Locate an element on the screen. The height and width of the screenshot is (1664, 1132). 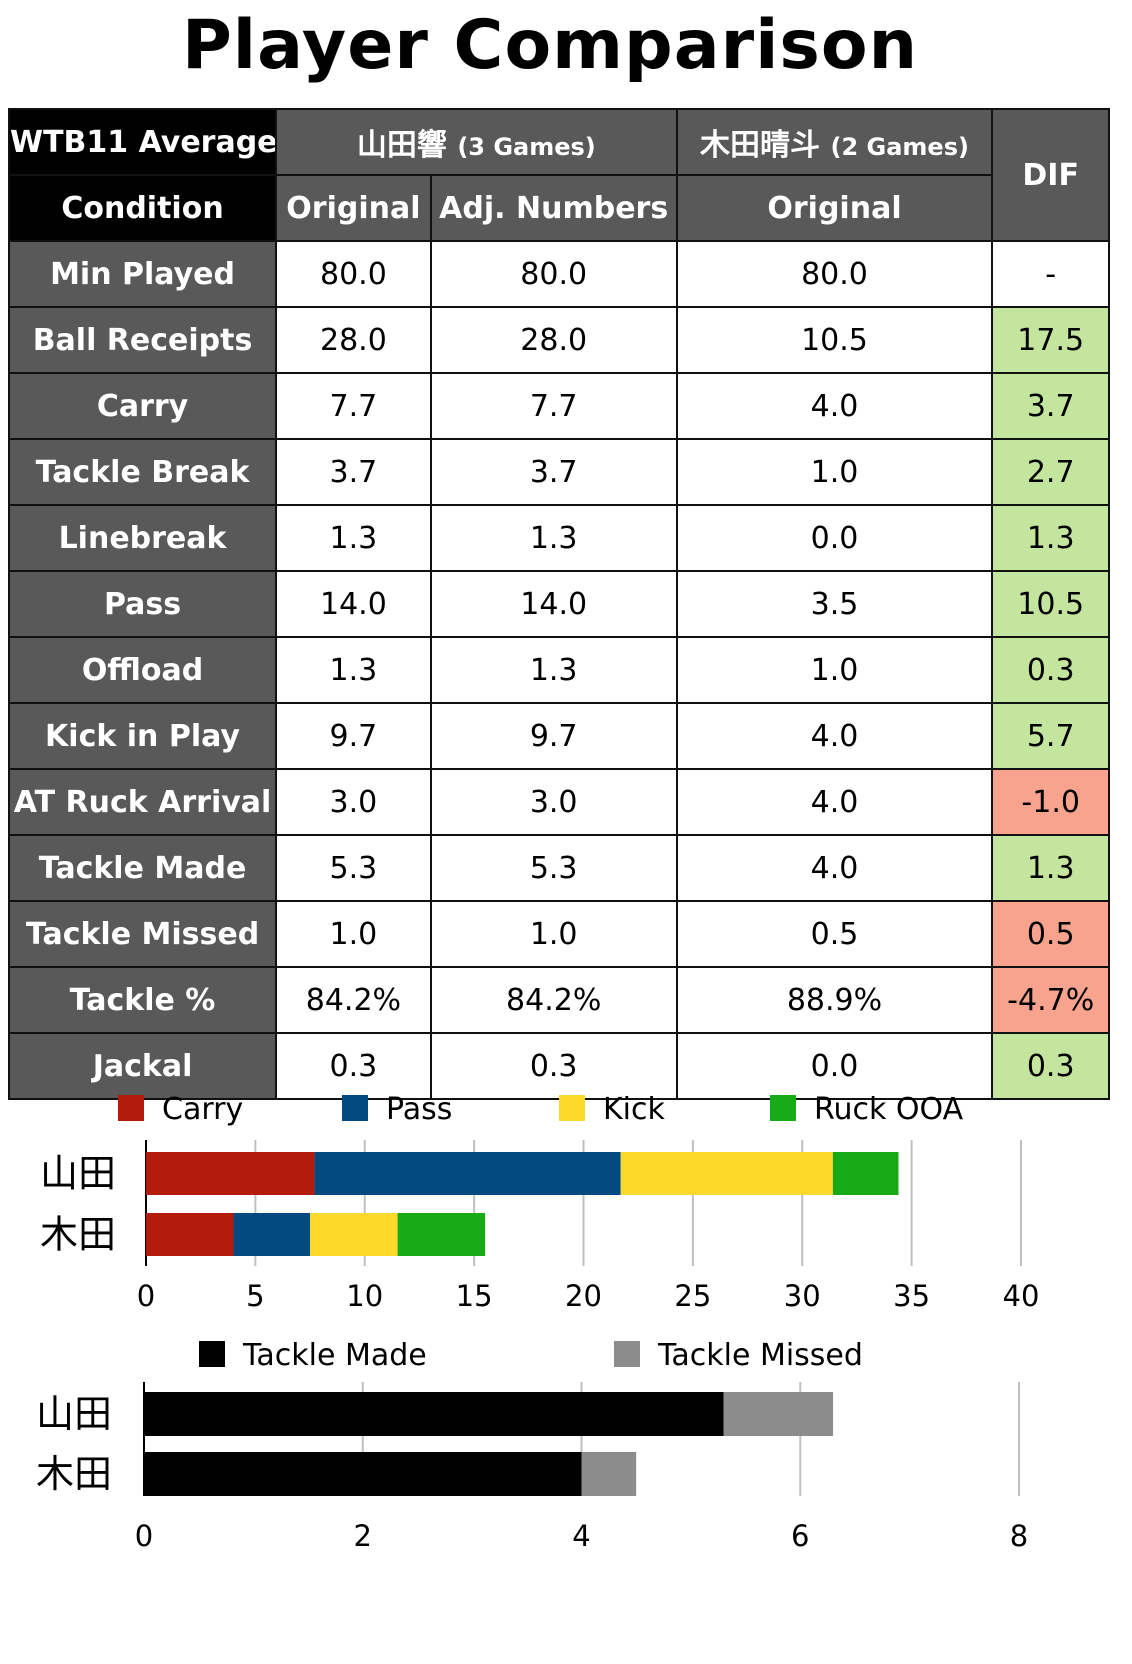
p2-original-value: 10.5 is located at coordinates (834, 340).